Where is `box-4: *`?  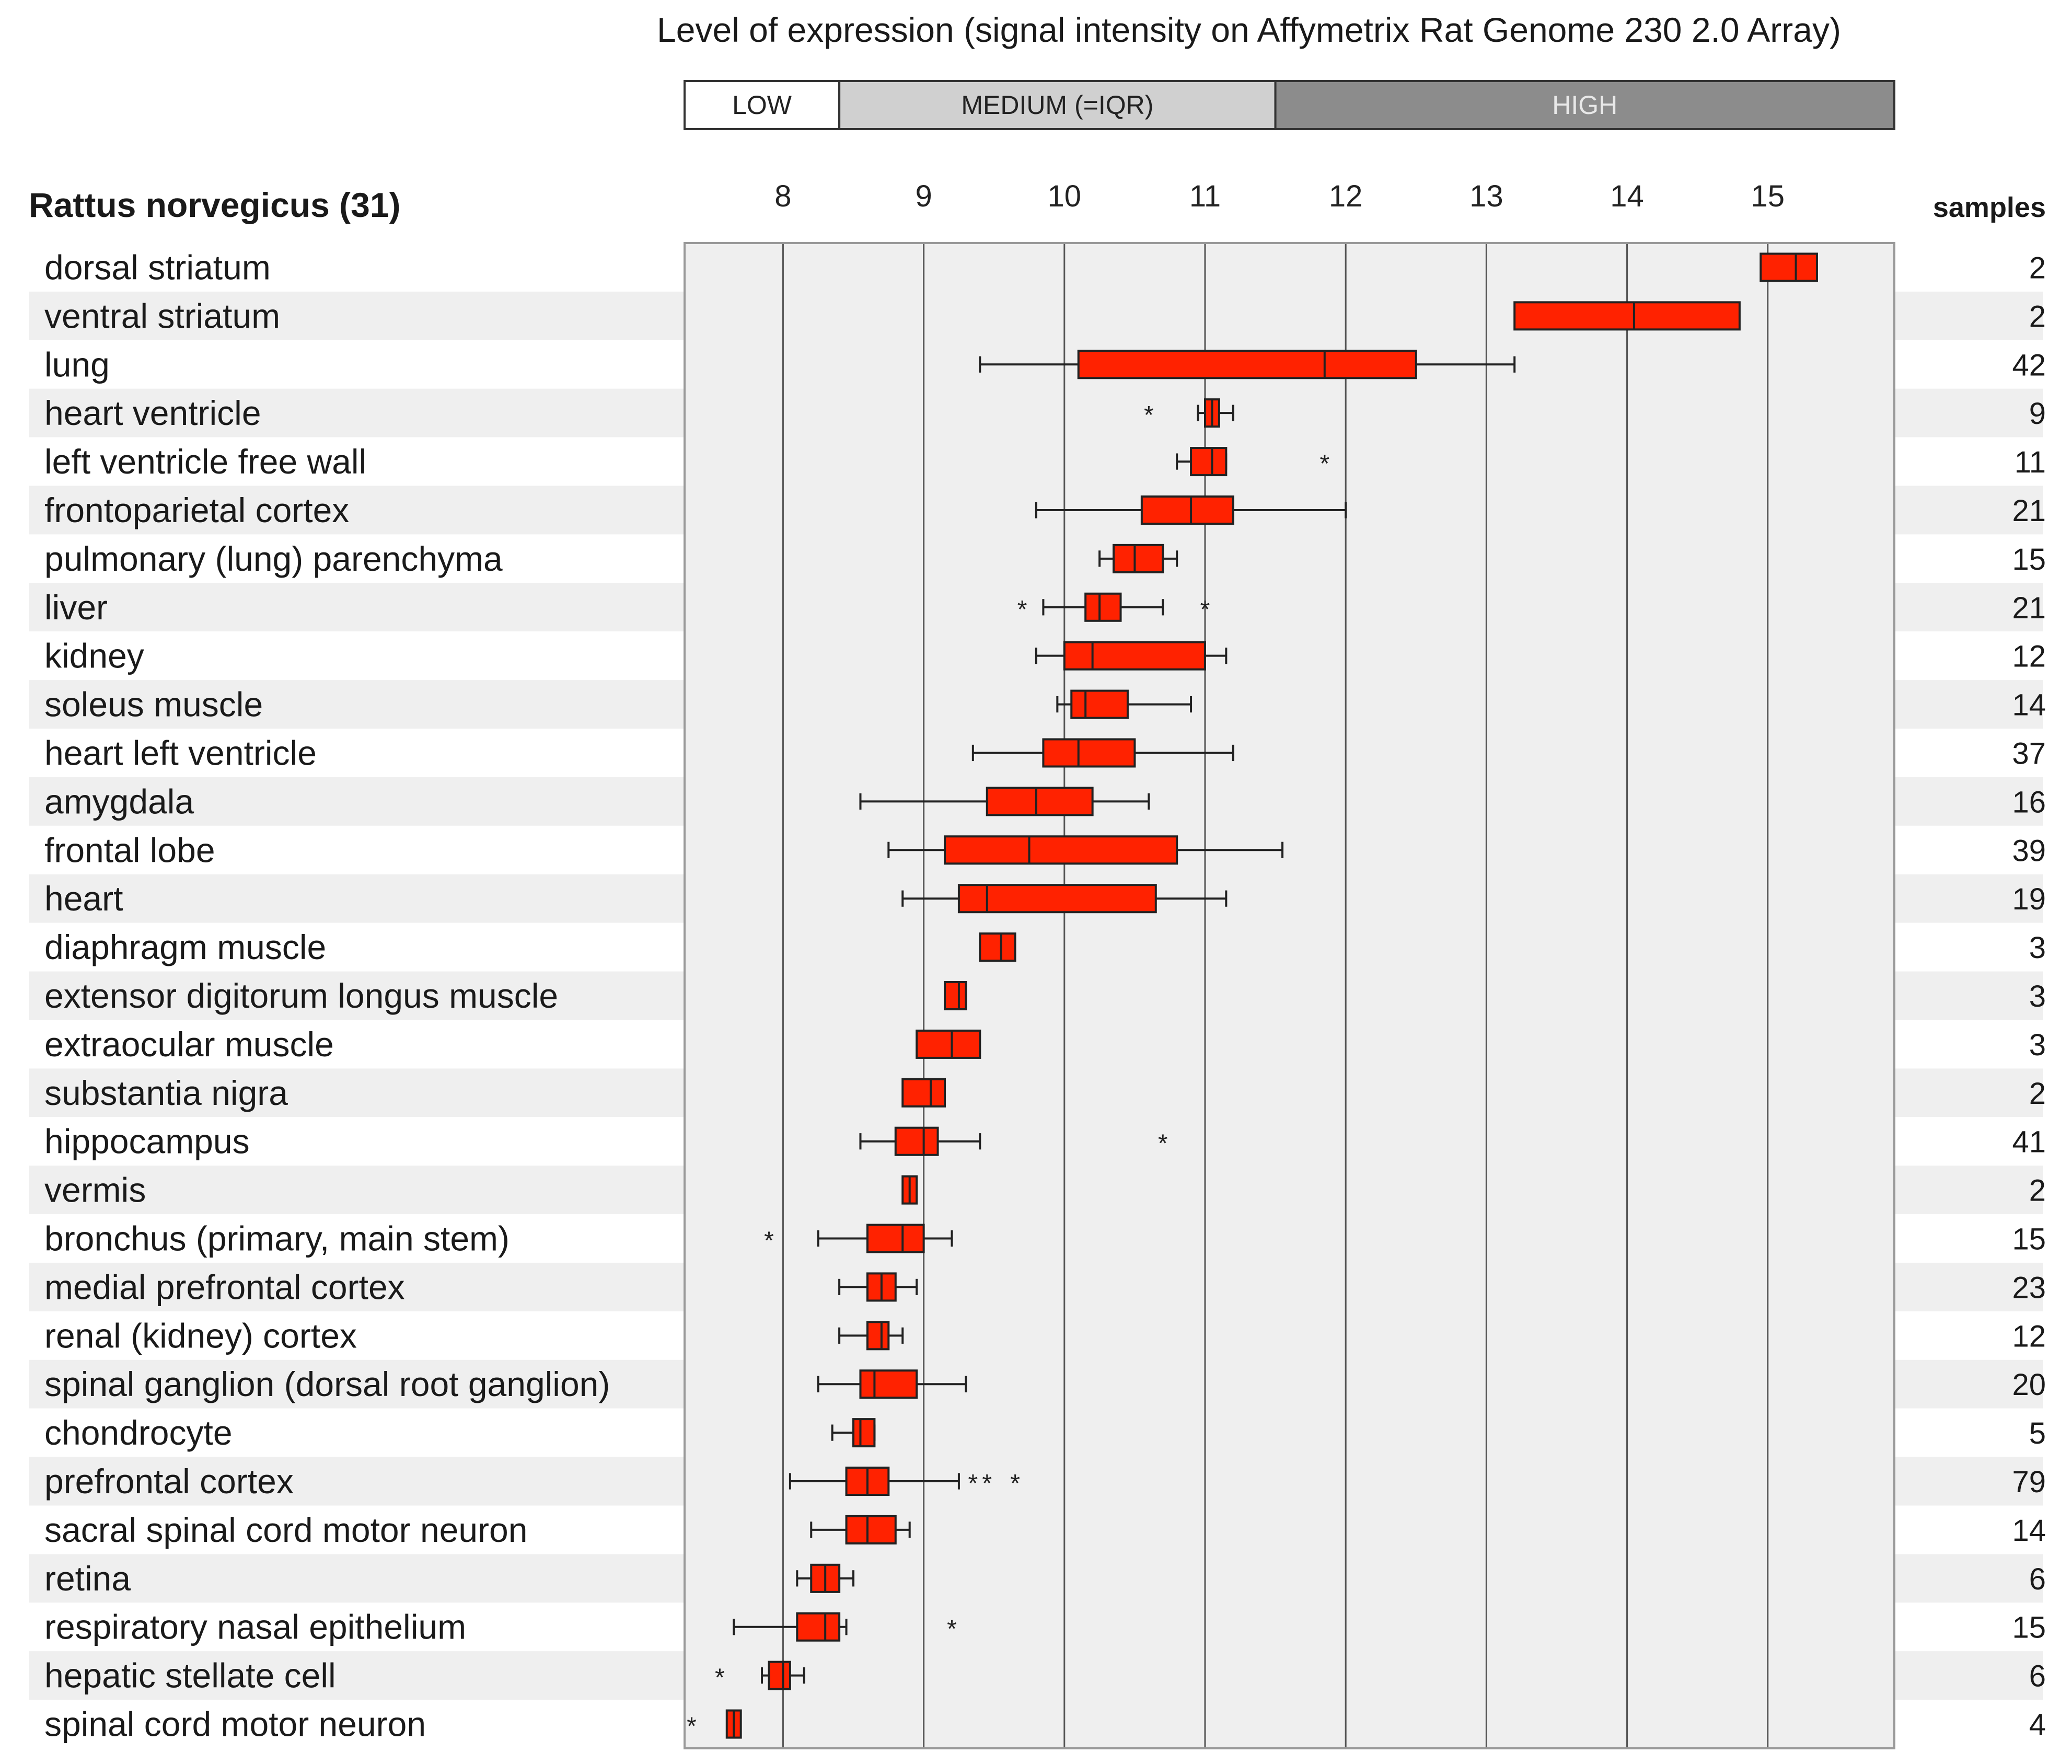
box-4: * is located at coordinates (1252, 462).